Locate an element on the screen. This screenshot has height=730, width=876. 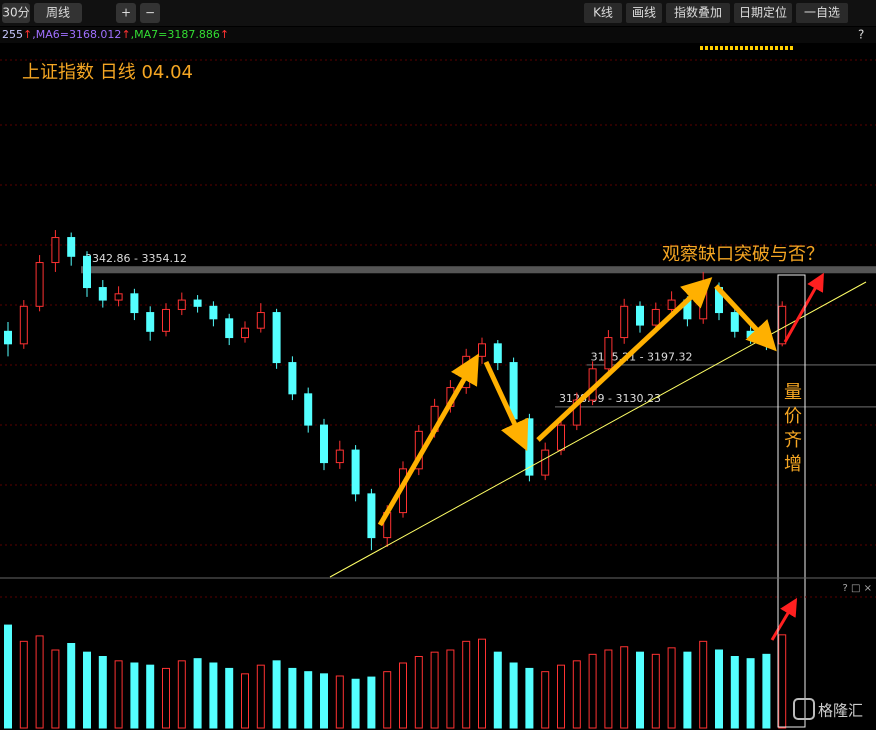
toolbar-label: 指数叠加 is located at coordinates (698, 12).